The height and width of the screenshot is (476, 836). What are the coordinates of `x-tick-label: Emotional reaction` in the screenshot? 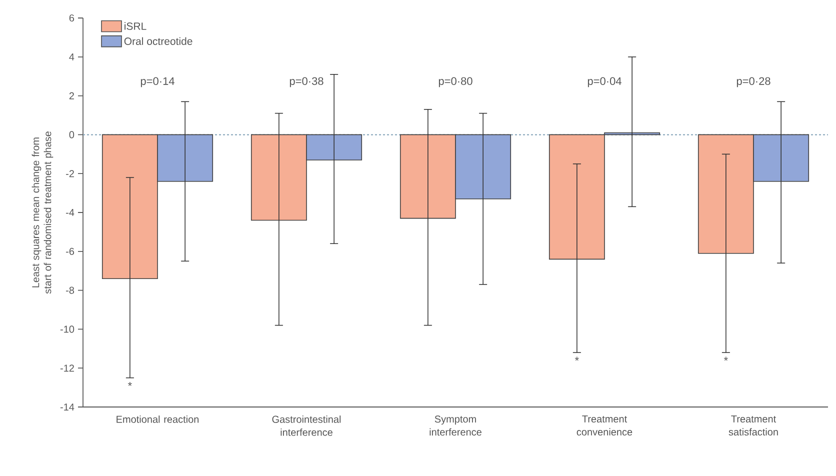 It's located at (157, 419).